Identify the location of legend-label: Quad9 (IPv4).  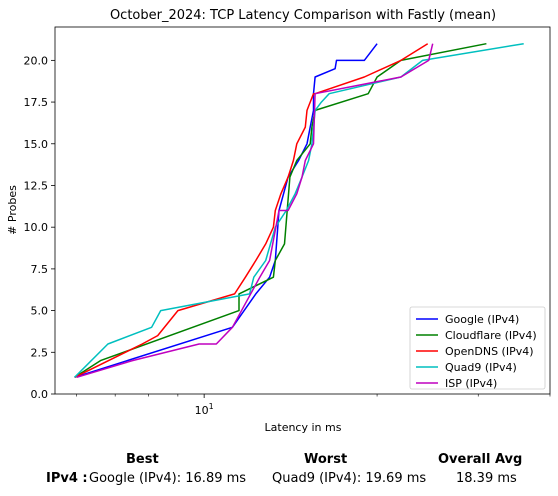
(481, 367).